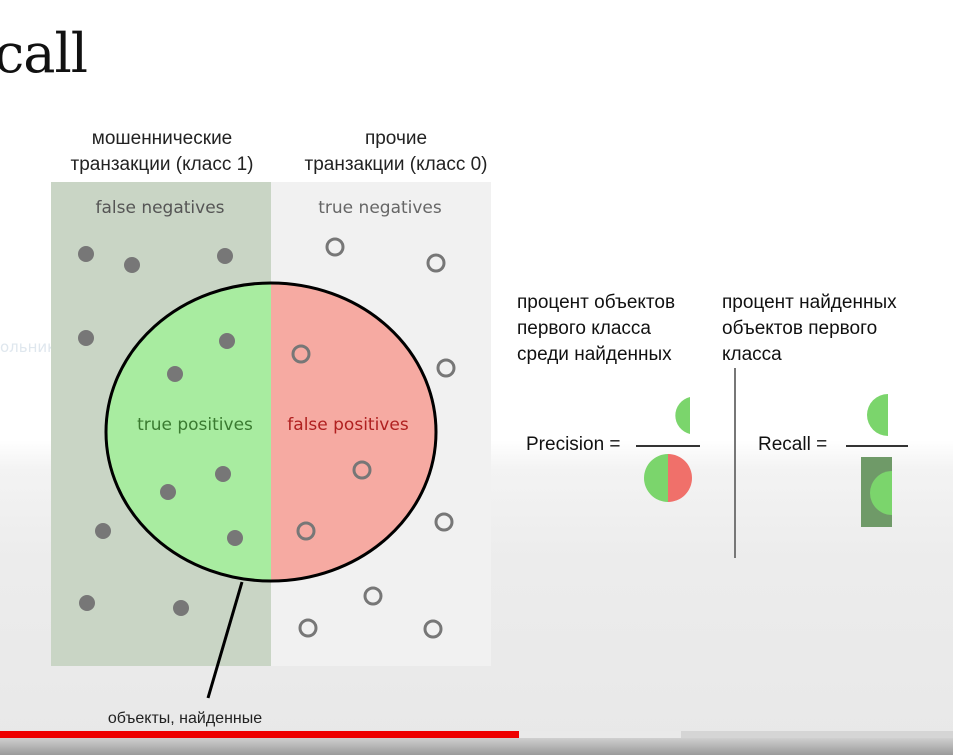  What do you see at coordinates (396, 138) in the screenshot?
I see `right-header-line-1: прочие` at bounding box center [396, 138].